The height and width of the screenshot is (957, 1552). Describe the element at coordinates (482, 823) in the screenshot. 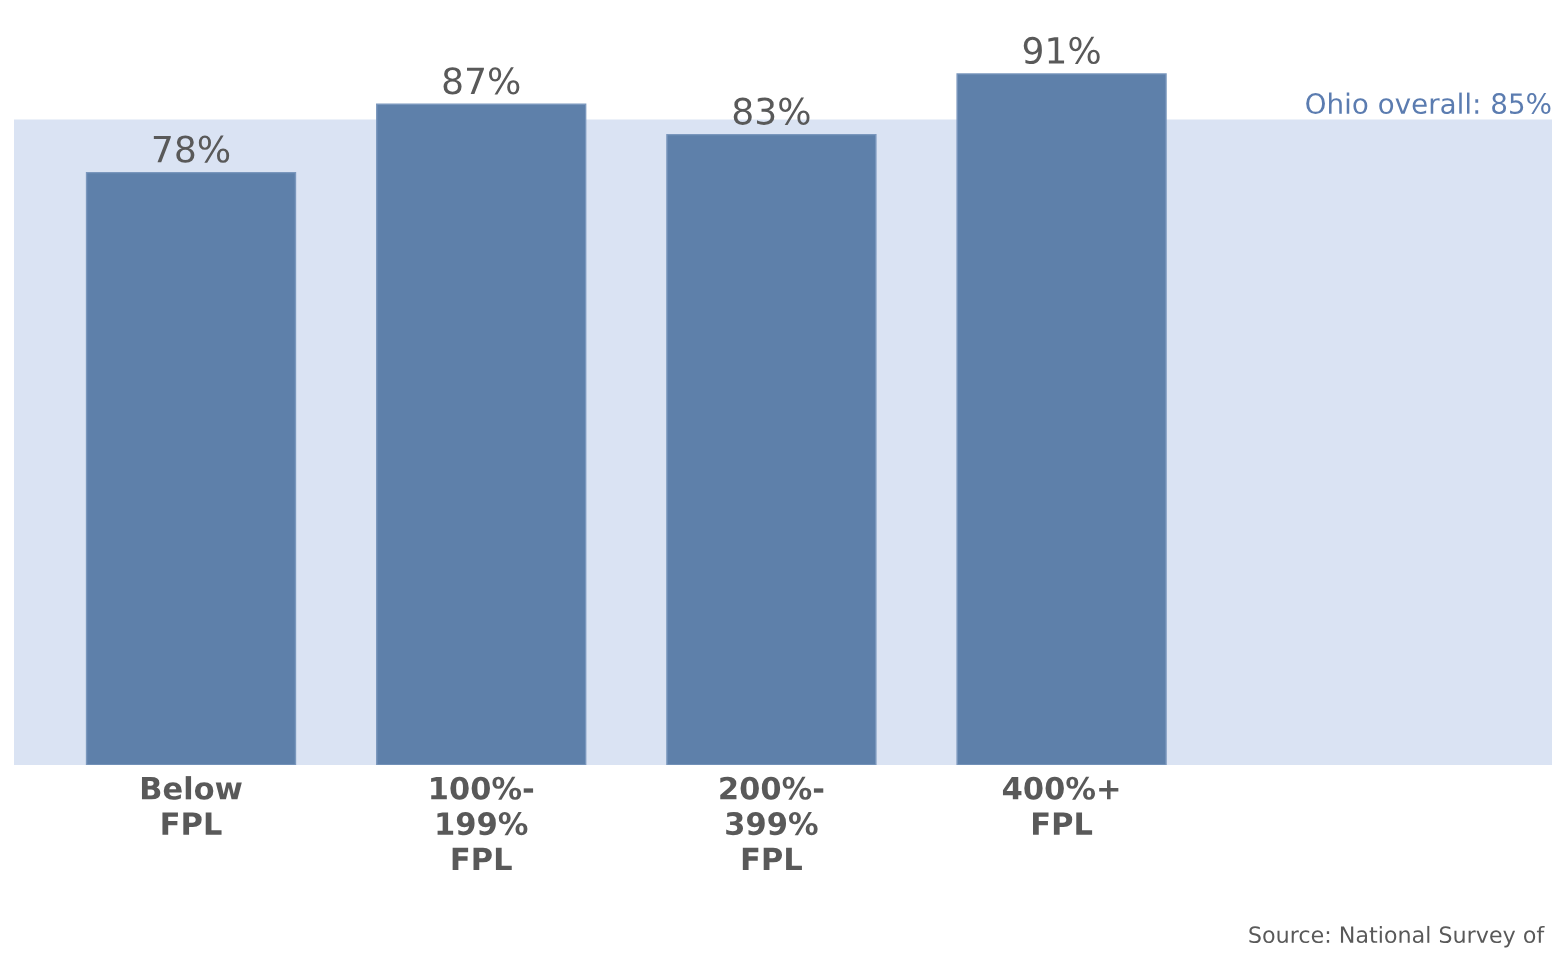

I see `x-tick-label: 100%- 199% FPL` at that location.